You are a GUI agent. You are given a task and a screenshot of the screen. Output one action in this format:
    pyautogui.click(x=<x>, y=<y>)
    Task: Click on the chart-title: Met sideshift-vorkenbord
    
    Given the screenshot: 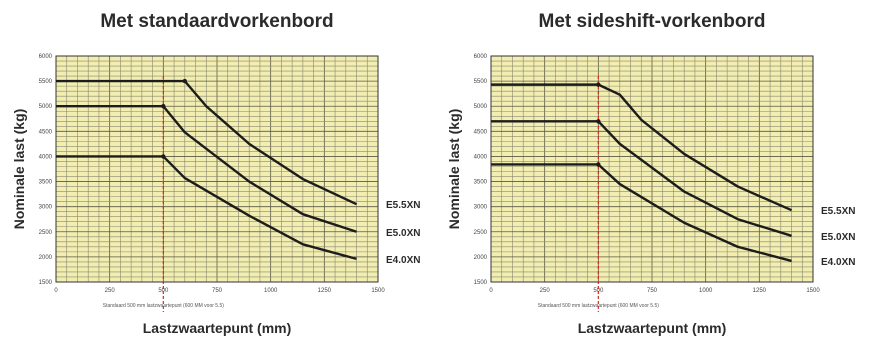 What is the action you would take?
    pyautogui.click(x=652, y=21)
    